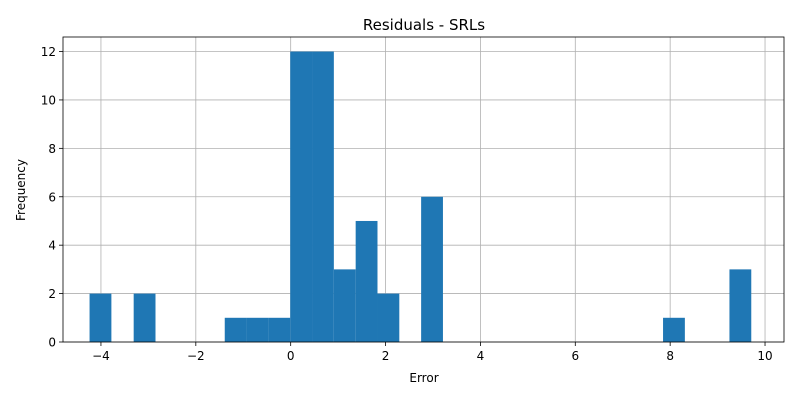  I want to click on y-tick-label: 10, so click(48, 100).